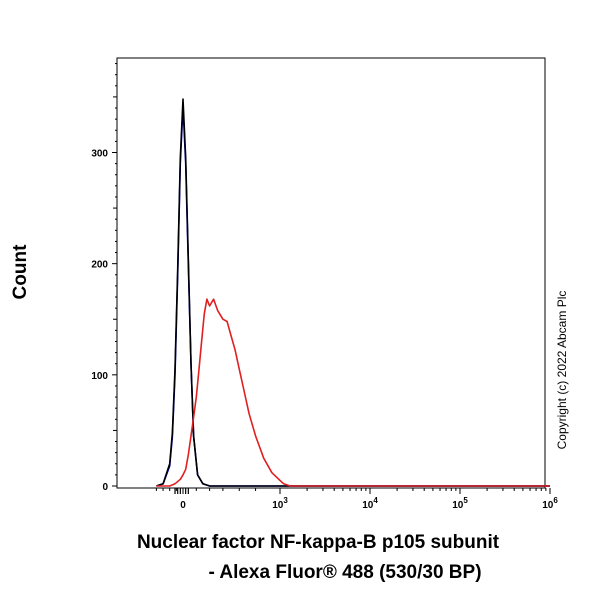 The image size is (600, 600). I want to click on x-axis-title-line1: Nuclear factor NF-kappa-B p105 subunit, so click(318, 542).